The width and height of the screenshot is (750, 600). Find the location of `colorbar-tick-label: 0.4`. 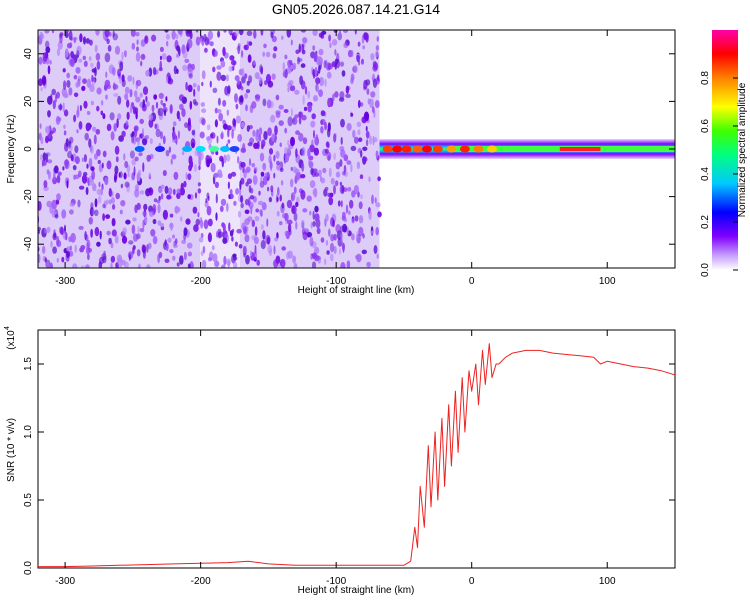

colorbar-tick-label: 0.4 is located at coordinates (705, 174).